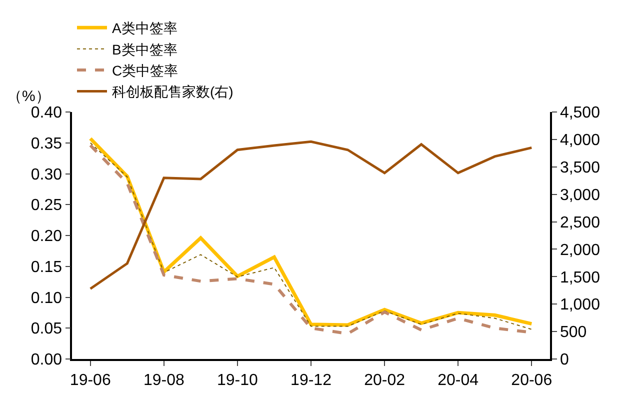  I want to click on y-tick-label: 0.00, so click(46, 360).